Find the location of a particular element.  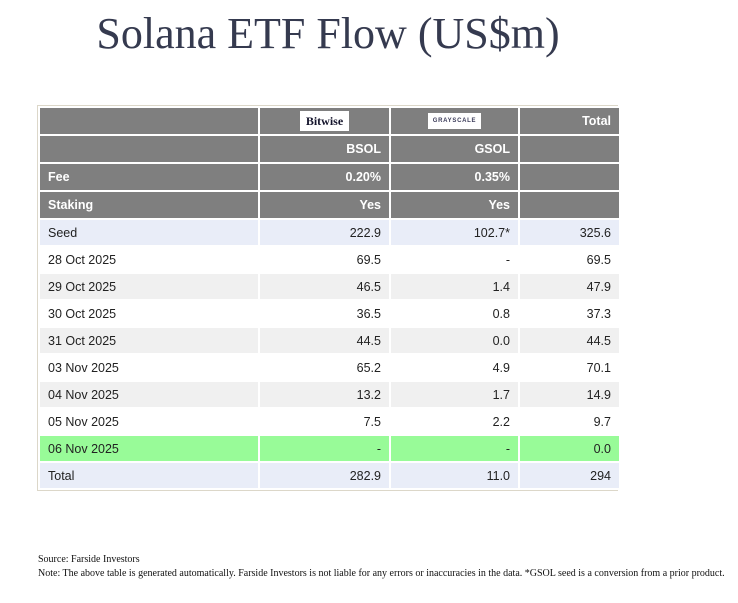

fee-row: Fee 0.20% 0.35% is located at coordinates (329, 177).